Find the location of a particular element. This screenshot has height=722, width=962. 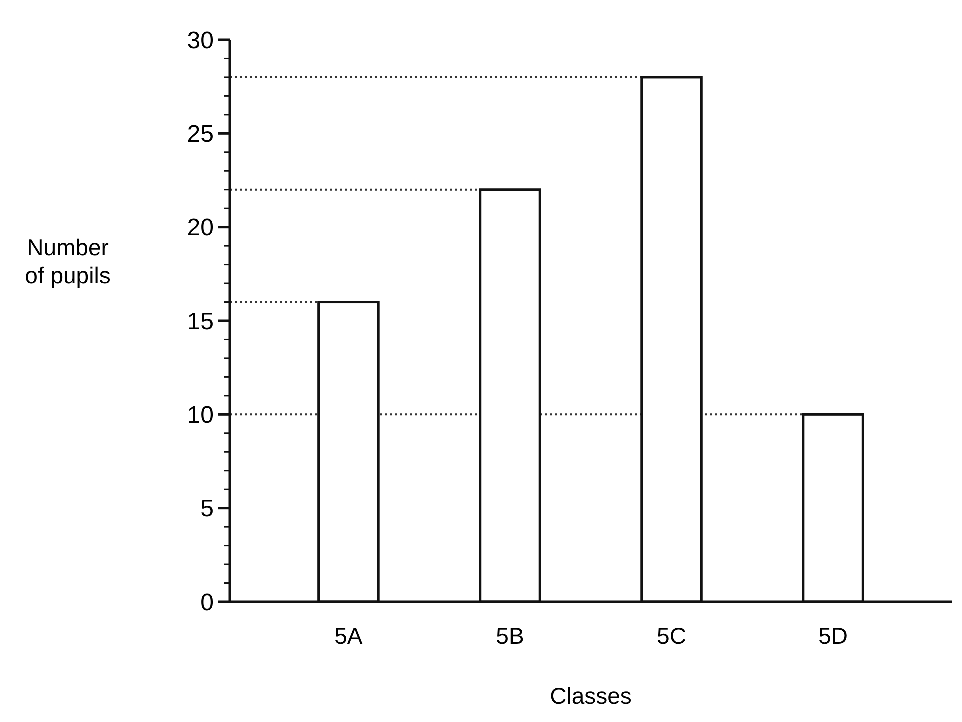

y-tick-label: 10 is located at coordinates (200, 416).